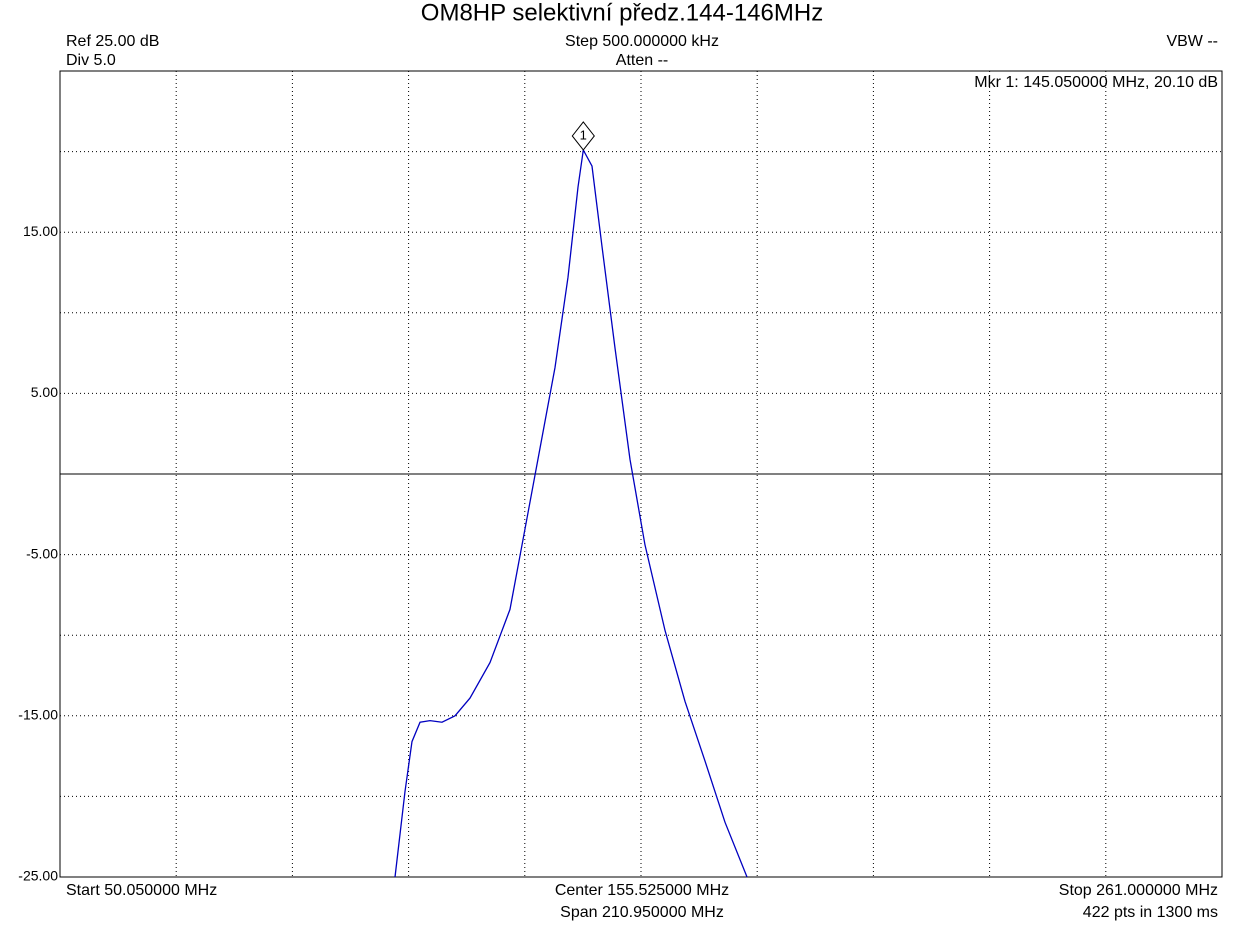 The height and width of the screenshot is (927, 1244). What do you see at coordinates (622, 13) in the screenshot?
I see `chart-title: OM8HP selektivní předz.144-146MHz` at bounding box center [622, 13].